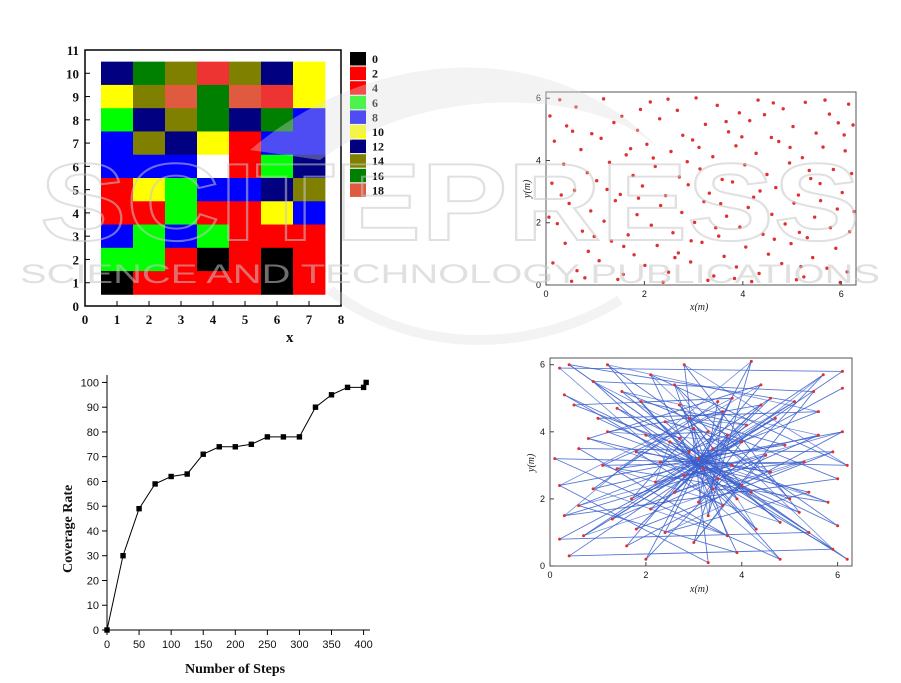  Describe the element at coordinates (94, 507) in the screenshot. I see `coverage-y-ticks: 0 10 20 30 40 50 60 70 80 90 100` at that location.